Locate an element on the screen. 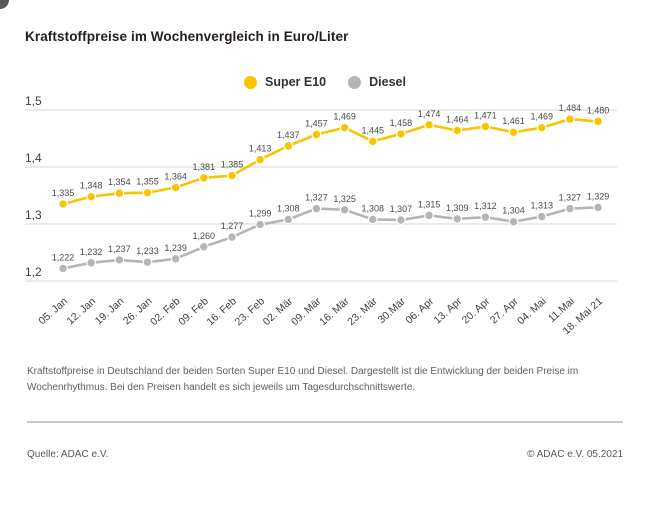 Image resolution: width=650 pixels, height=517 pixels. legend-item-diesel: Diesel is located at coordinates (377, 82).